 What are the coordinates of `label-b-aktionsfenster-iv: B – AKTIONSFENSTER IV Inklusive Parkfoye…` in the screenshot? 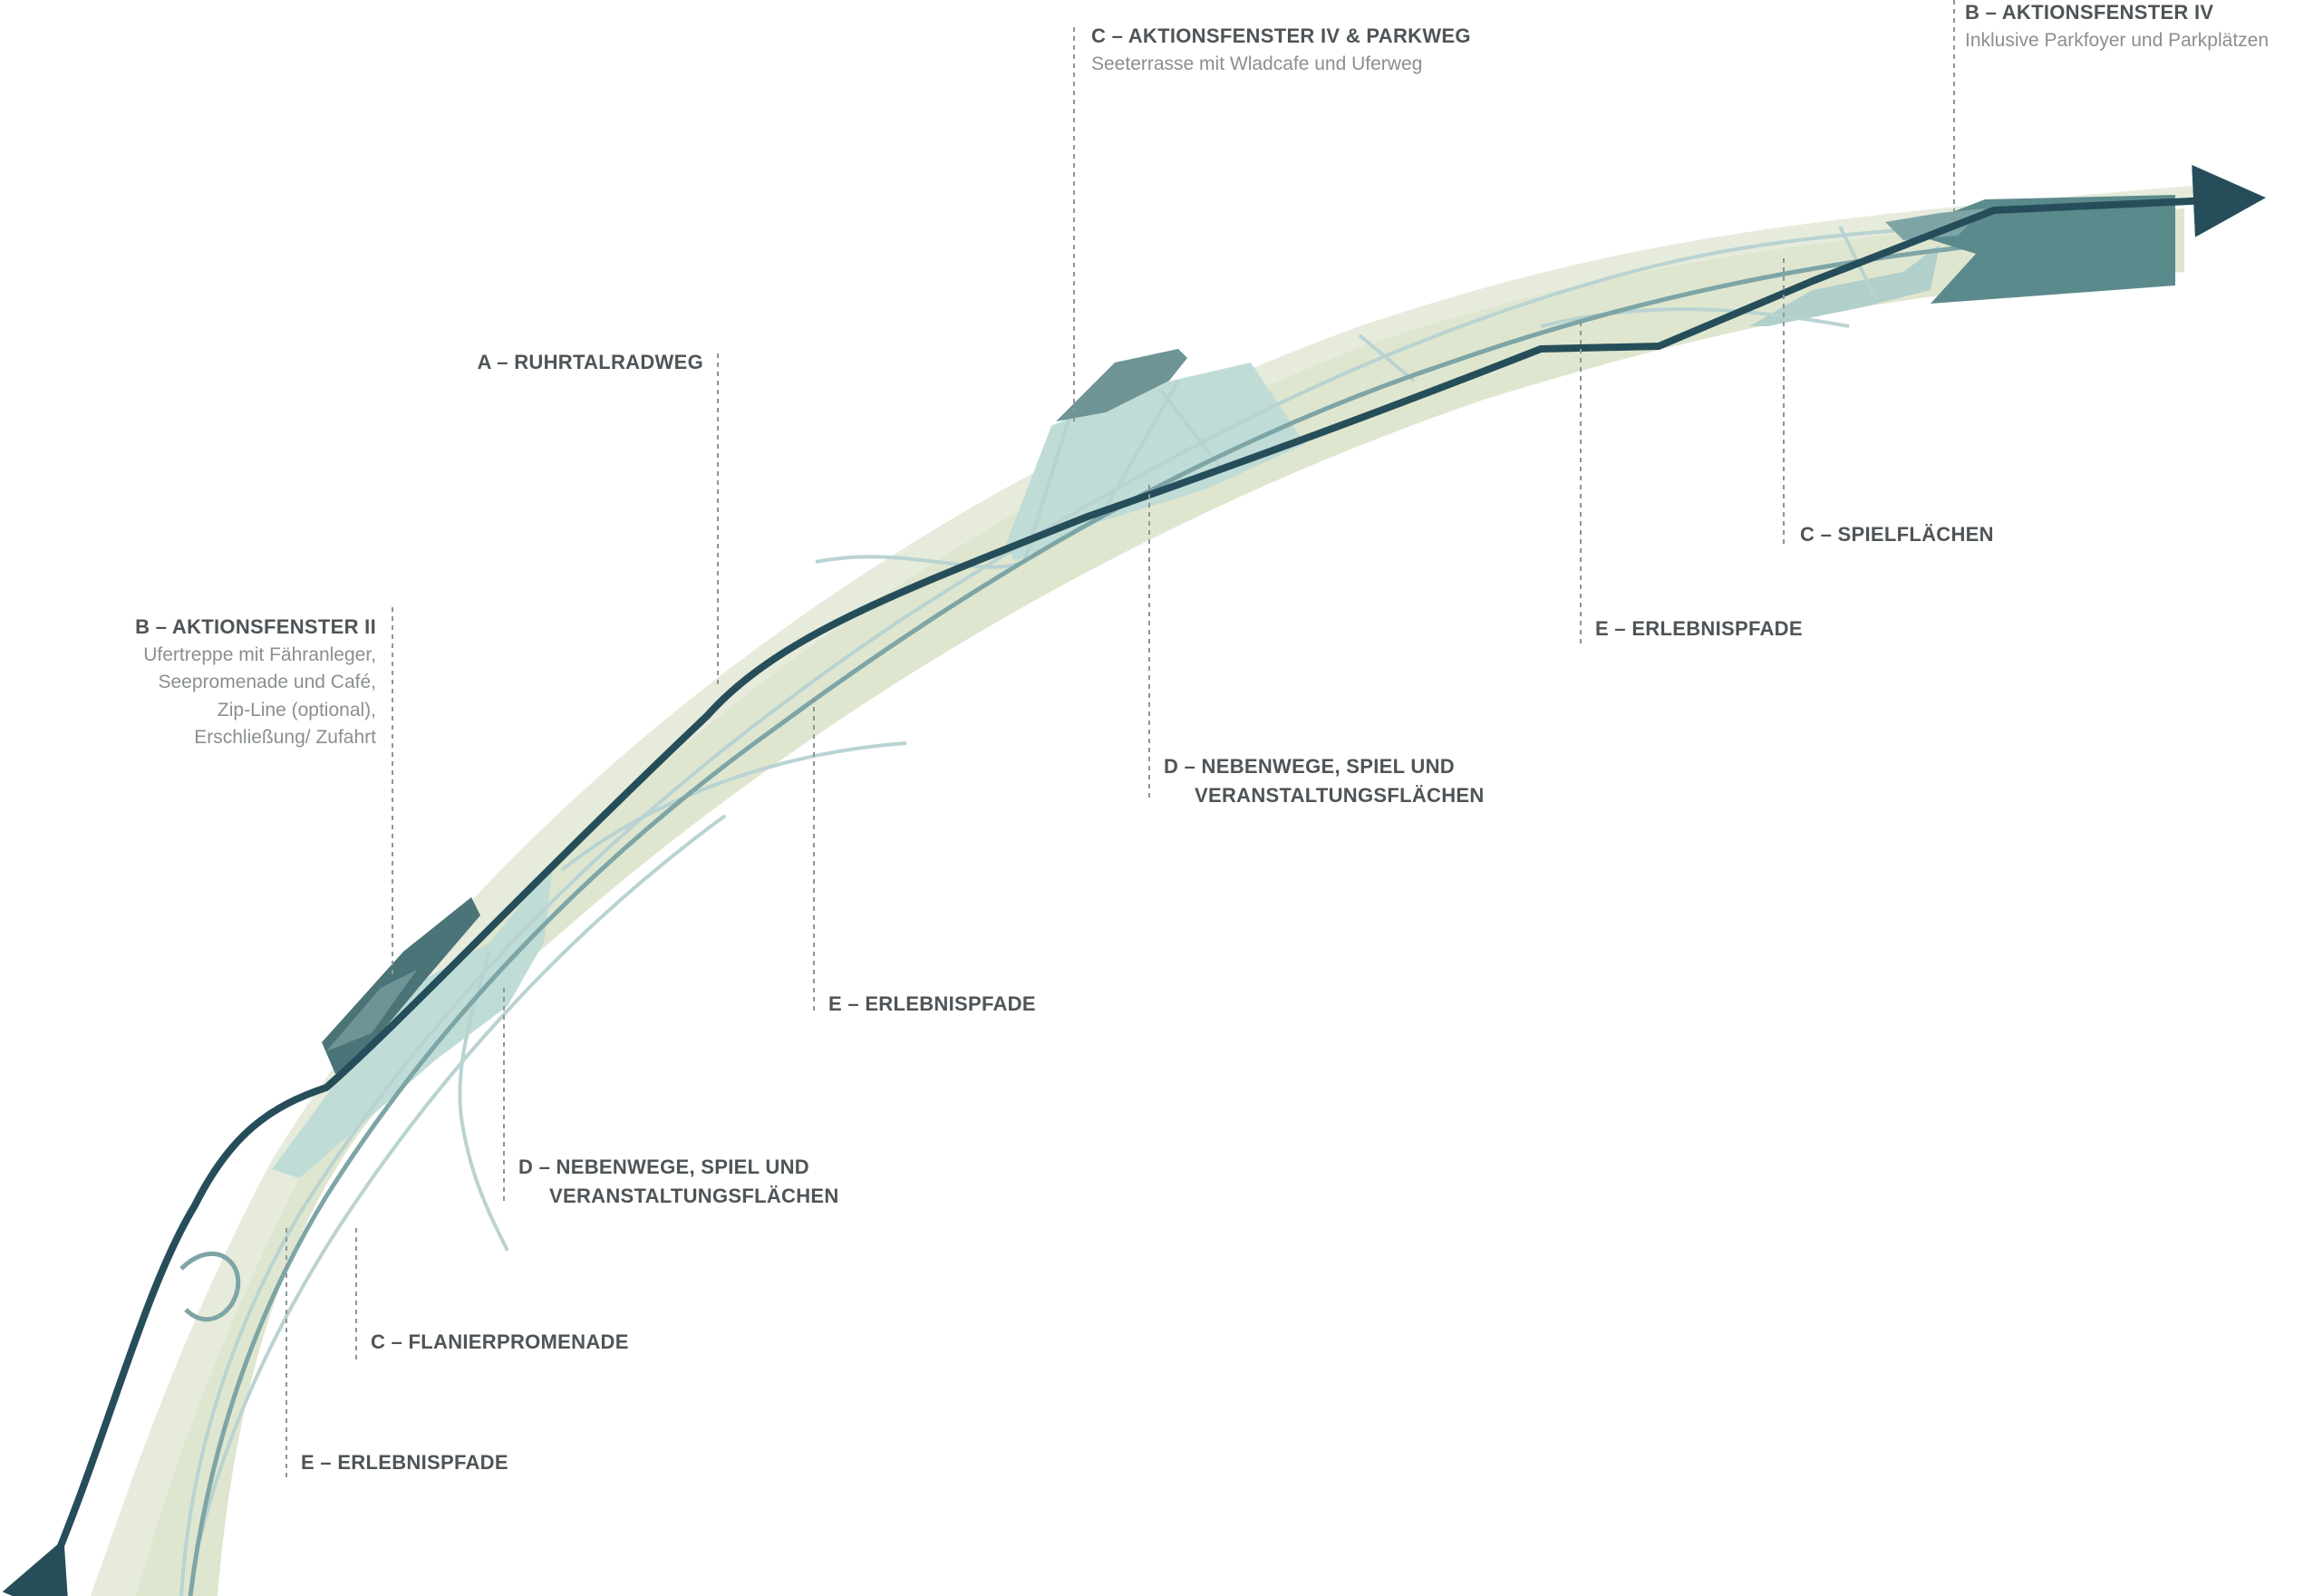 It's located at (2117, 27).